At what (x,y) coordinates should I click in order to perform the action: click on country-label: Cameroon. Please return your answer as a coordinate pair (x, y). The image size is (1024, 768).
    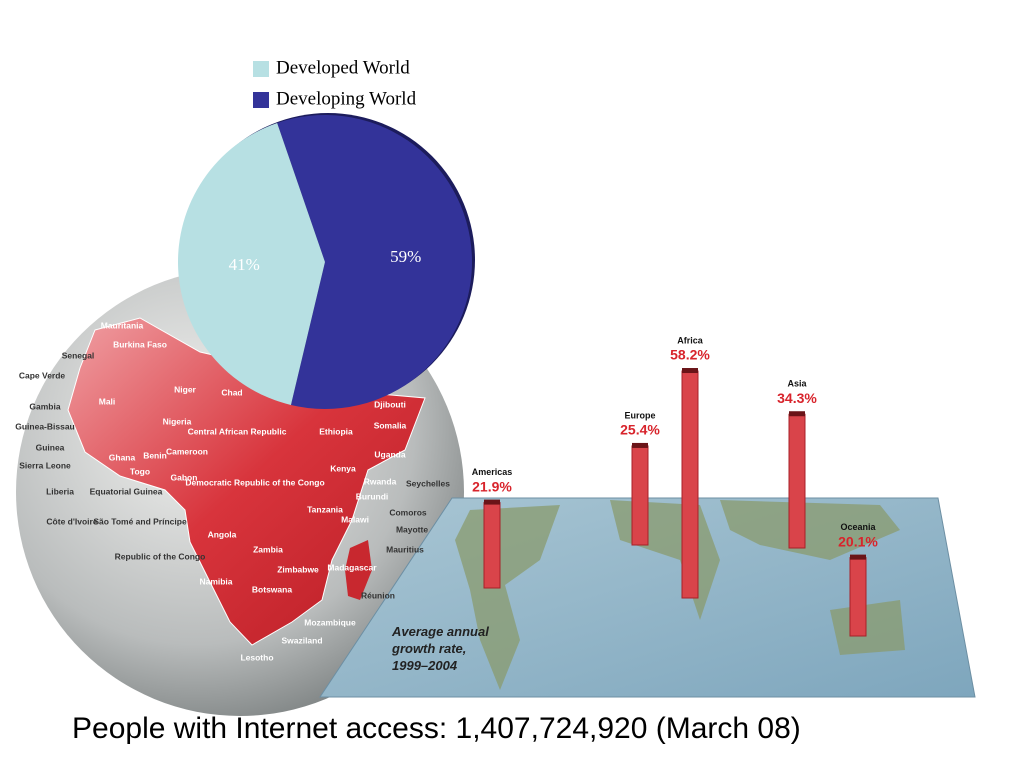
    Looking at the image, I should click on (187, 451).